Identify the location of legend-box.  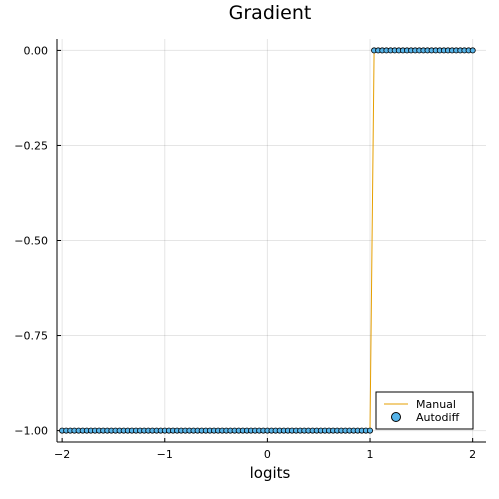
(424, 410).